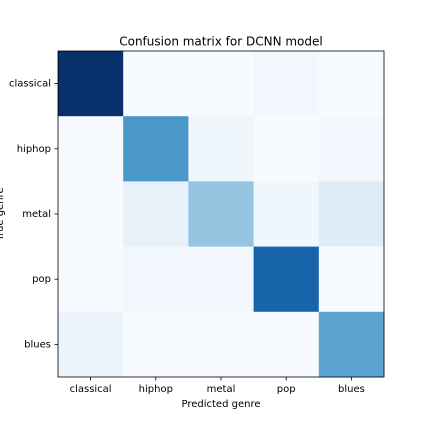 The width and height of the screenshot is (432, 432). Describe the element at coordinates (286, 389) in the screenshot. I see `x-tick-label: pop` at that location.